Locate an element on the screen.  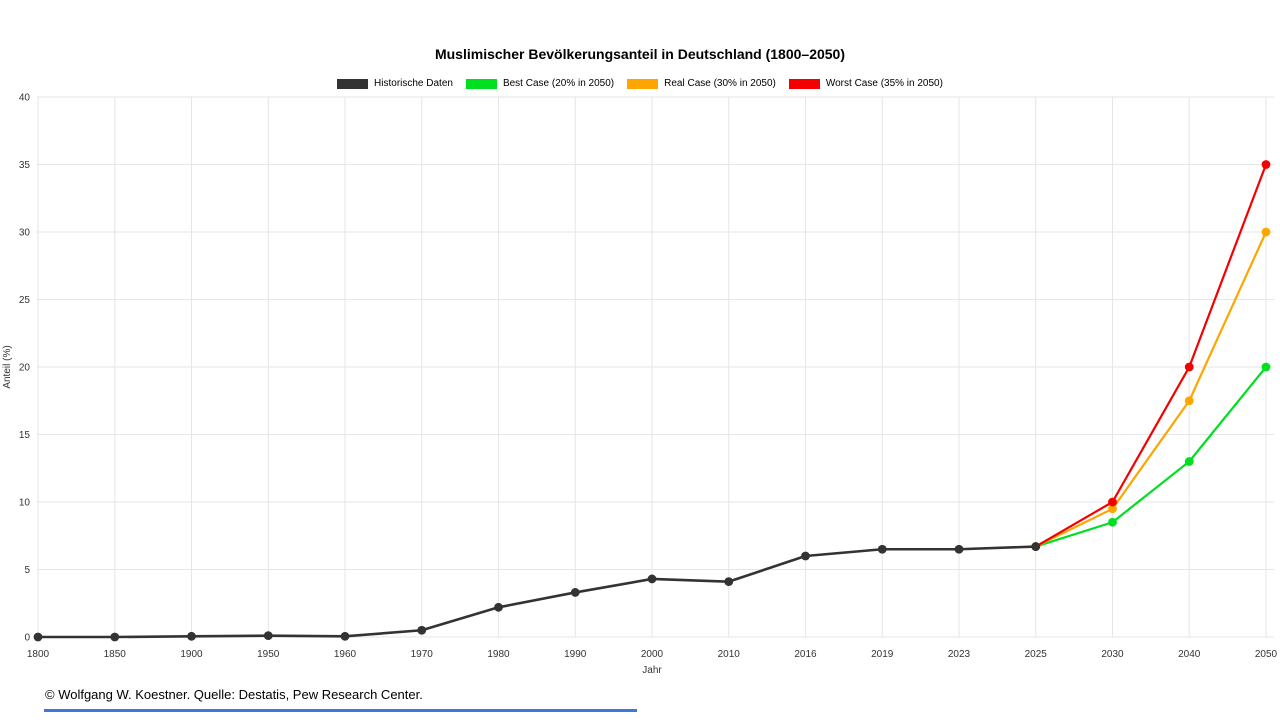
x-tick-label: 1900 is located at coordinates (191, 654).